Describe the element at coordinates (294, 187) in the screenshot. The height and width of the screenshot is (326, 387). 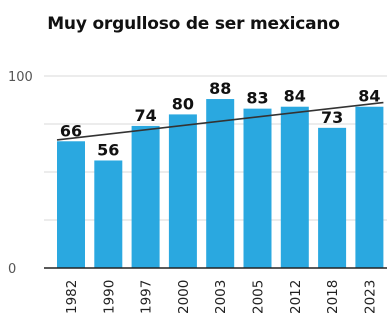
I see `bar-2012` at that location.